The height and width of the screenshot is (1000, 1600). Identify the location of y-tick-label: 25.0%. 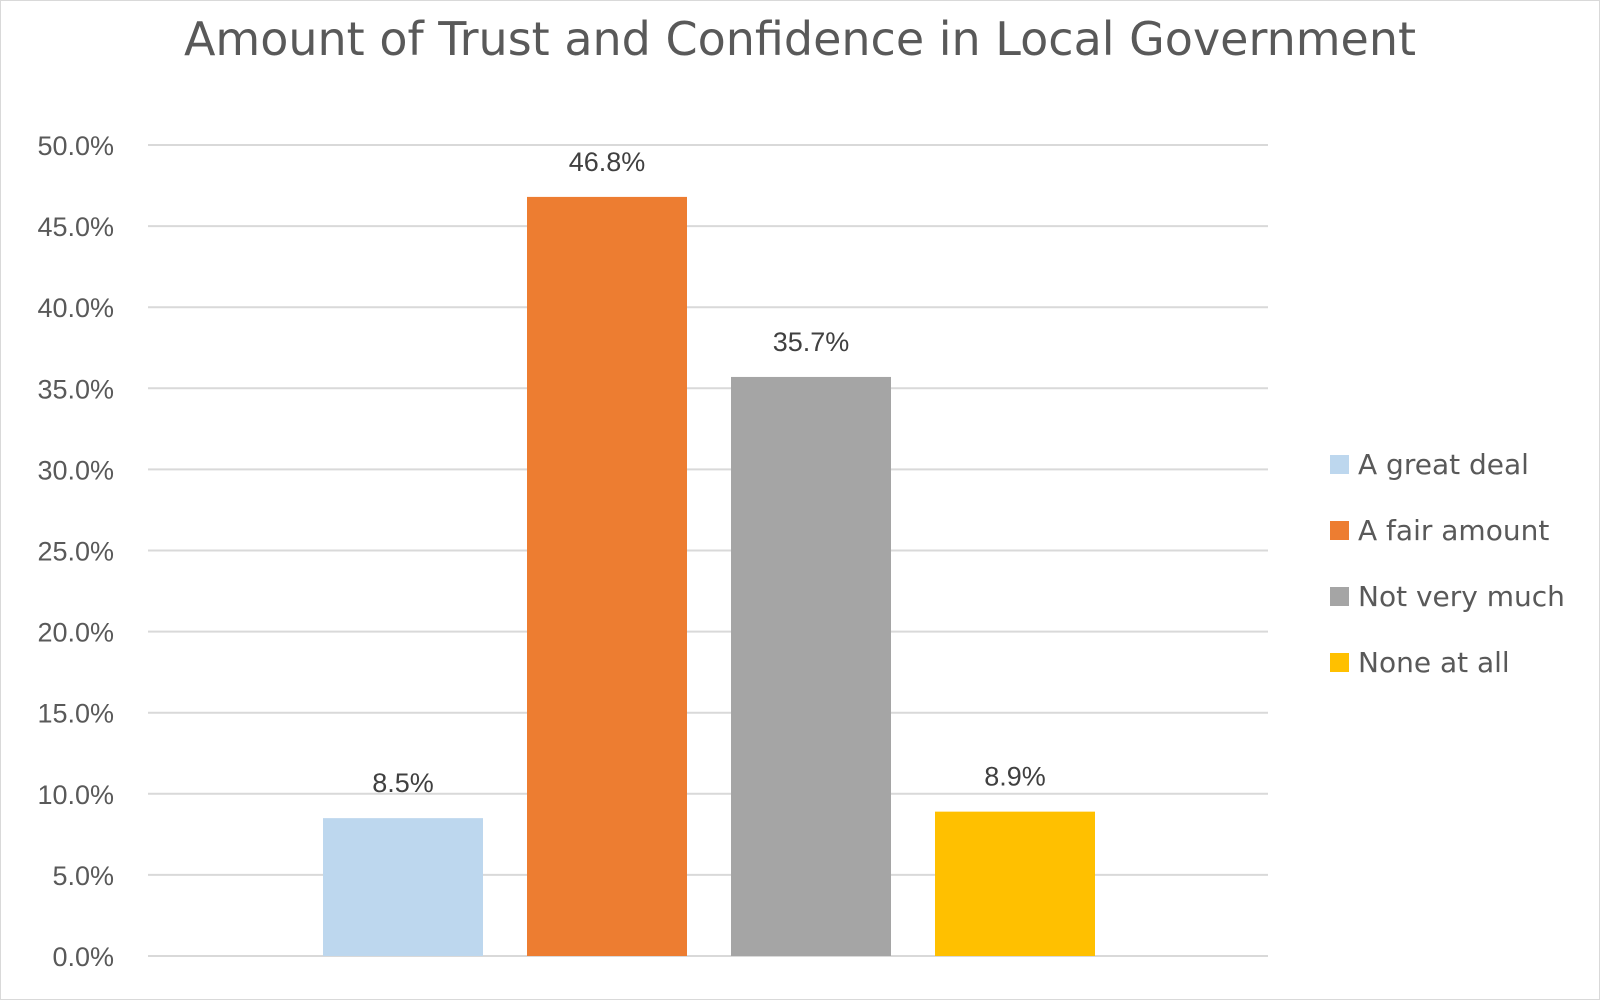
(75, 552).